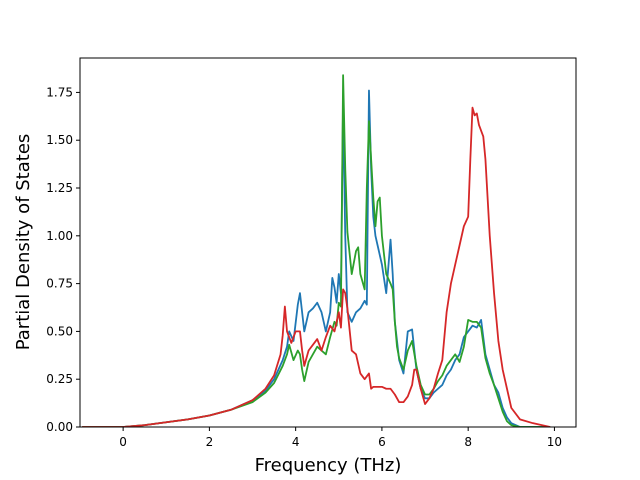 The width and height of the screenshot is (640, 480). I want to click on y-tick-label: 0.00, so click(59, 427).